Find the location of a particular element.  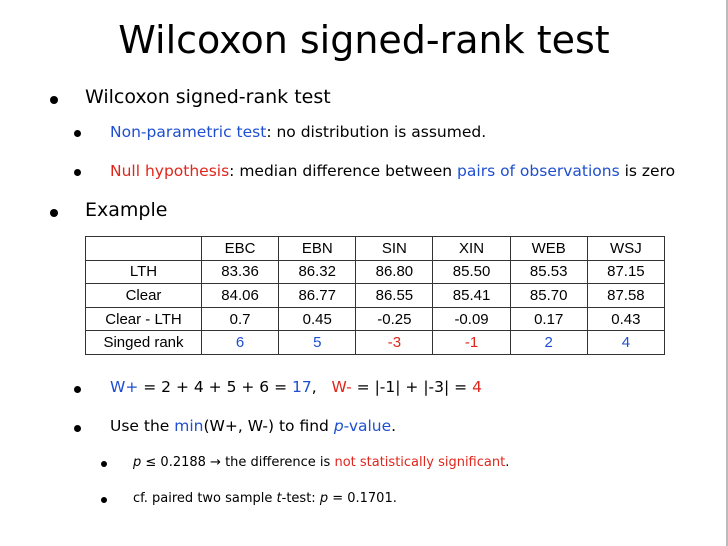

cell: 85.53 is located at coordinates (548, 272).